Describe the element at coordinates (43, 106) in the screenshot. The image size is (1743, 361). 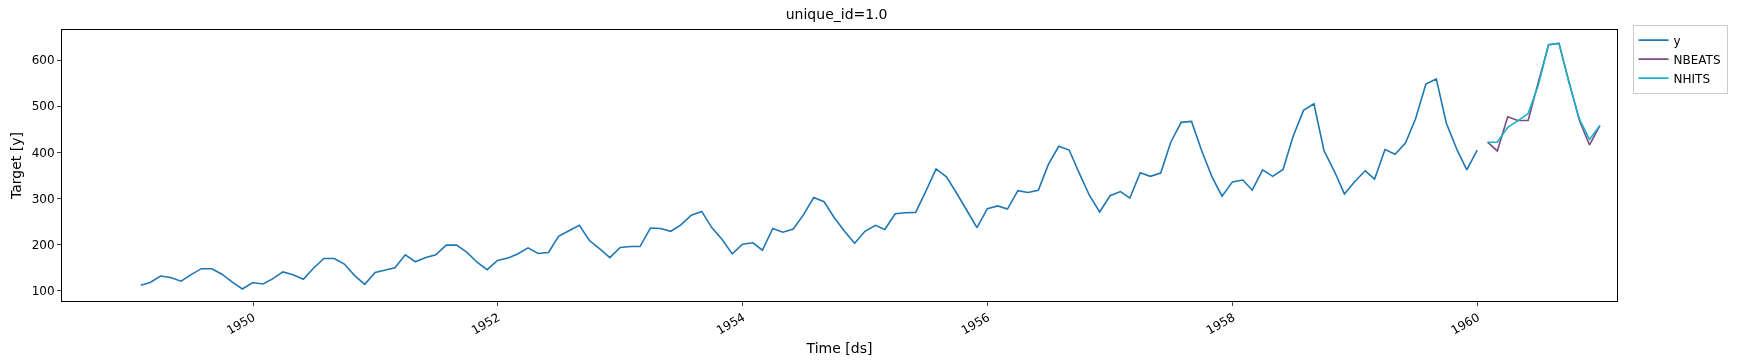
I see `y-tick-label: 500` at that location.